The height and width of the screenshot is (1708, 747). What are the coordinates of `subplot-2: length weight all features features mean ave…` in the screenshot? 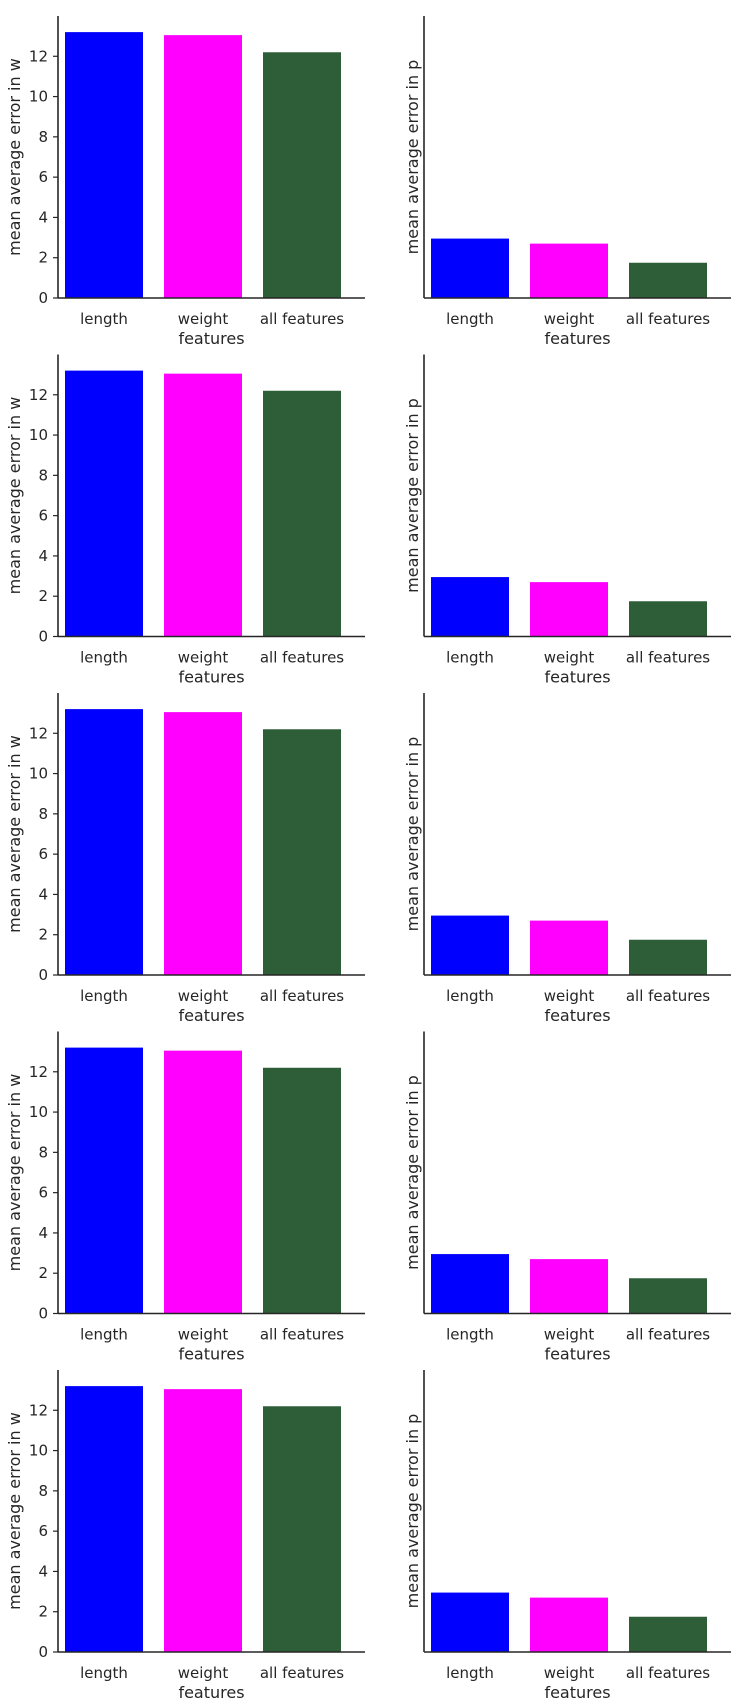 It's located at (567, 182).